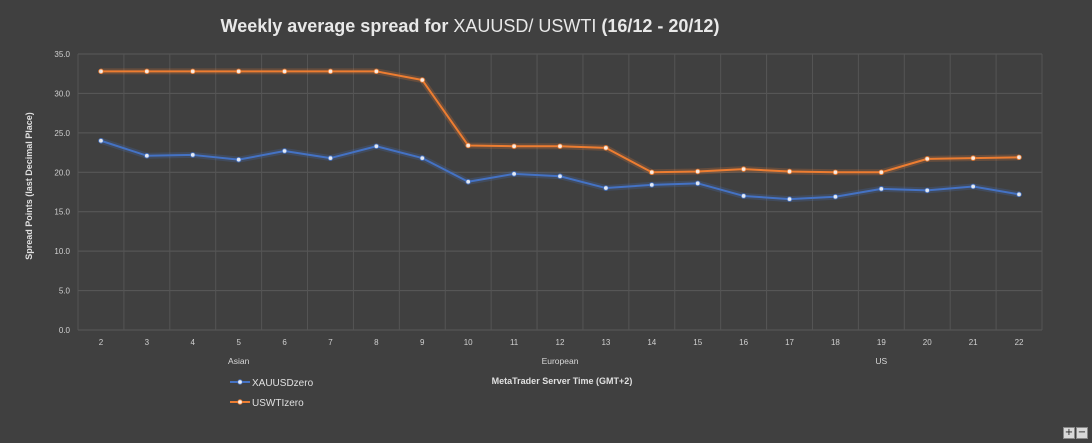 The height and width of the screenshot is (443, 1092). Describe the element at coordinates (881, 361) in the screenshot. I see `session-label: US` at that location.